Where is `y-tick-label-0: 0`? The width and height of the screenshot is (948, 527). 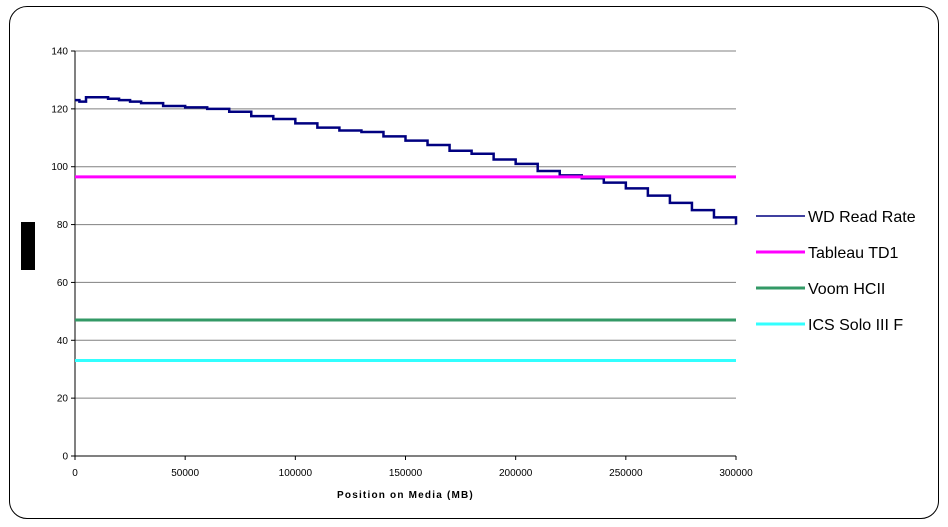 y-tick-label-0: 0 is located at coordinates (65, 457).